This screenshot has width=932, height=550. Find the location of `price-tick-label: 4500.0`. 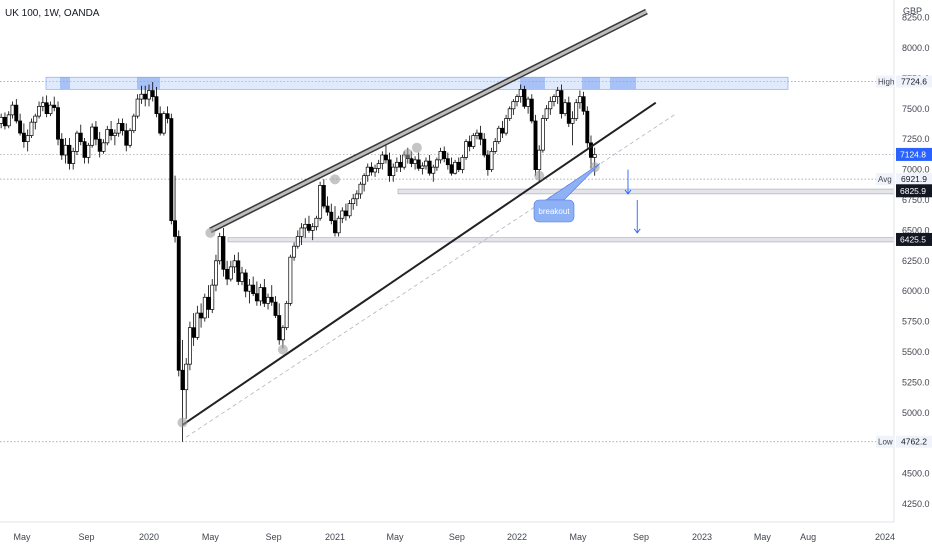

price-tick-label: 4500.0 is located at coordinates (916, 474).